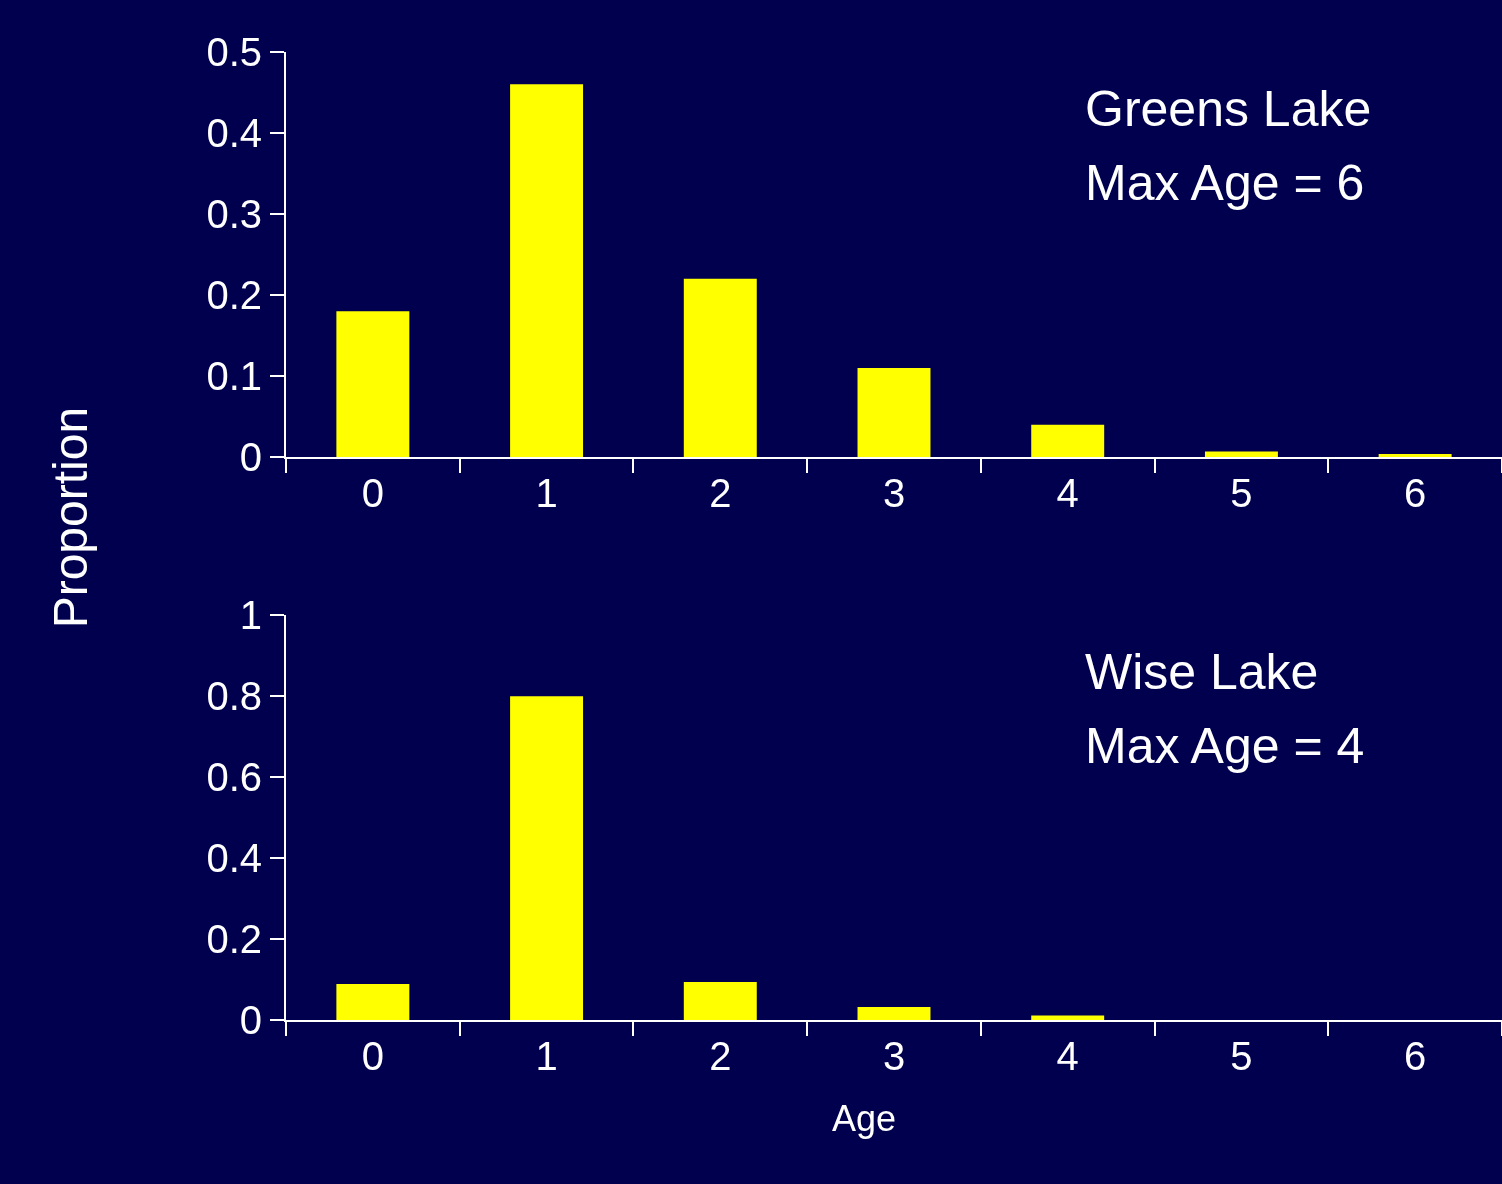  Describe the element at coordinates (1225, 183) in the screenshot. I see `annotation: Max Age = 6` at that location.